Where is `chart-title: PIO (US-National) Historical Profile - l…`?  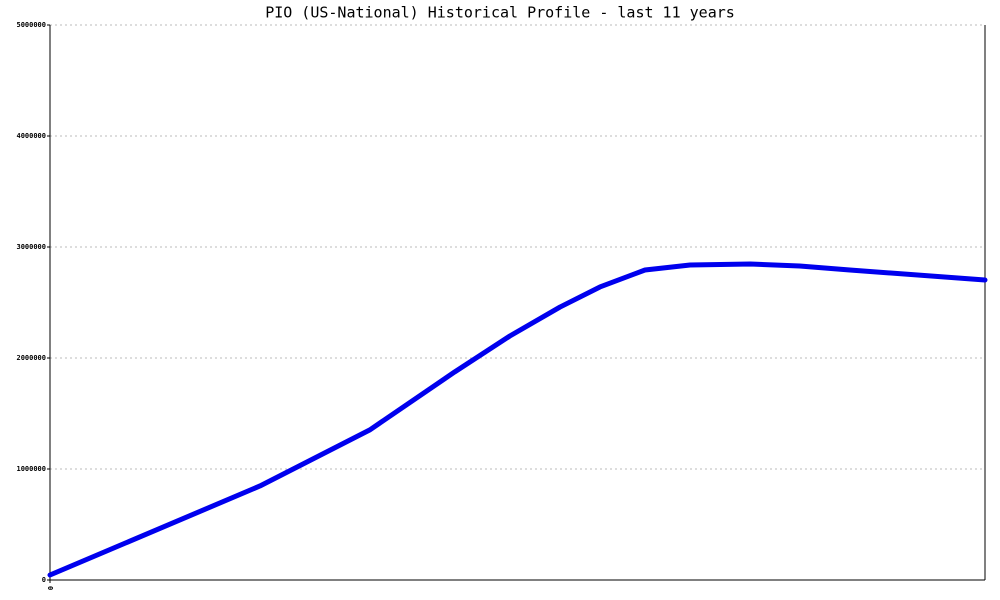
chart-title: PIO (US-National) Historical Profile - l… is located at coordinates (500, 13).